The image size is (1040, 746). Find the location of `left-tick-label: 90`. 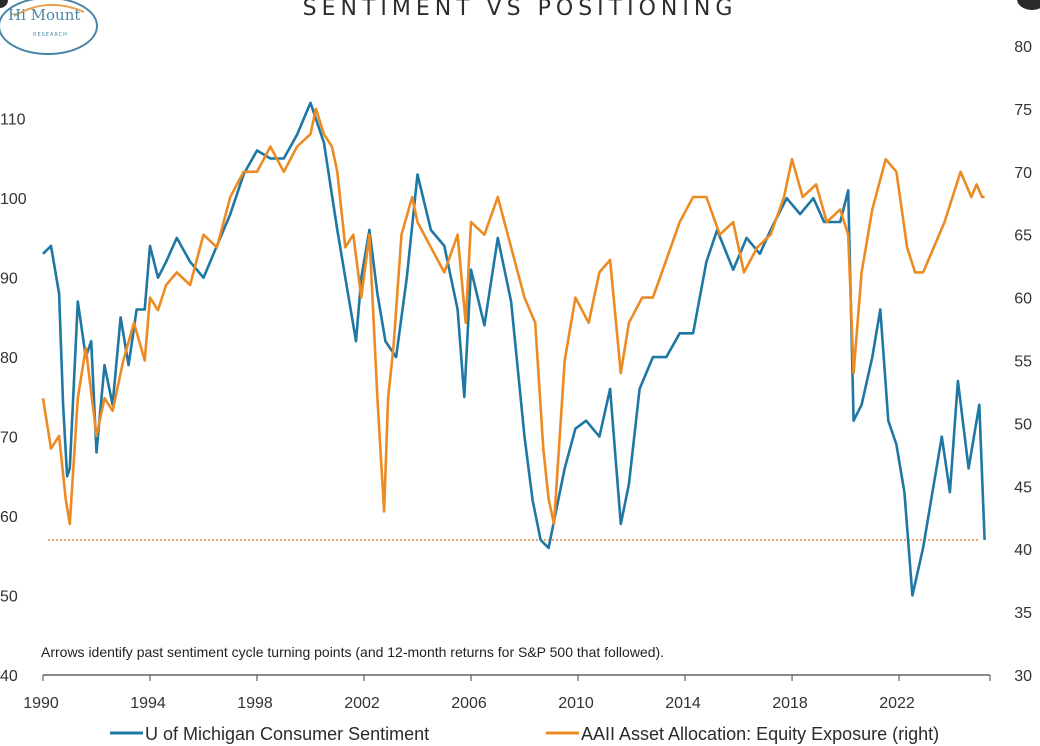

left-tick-label: 90 is located at coordinates (9, 279).